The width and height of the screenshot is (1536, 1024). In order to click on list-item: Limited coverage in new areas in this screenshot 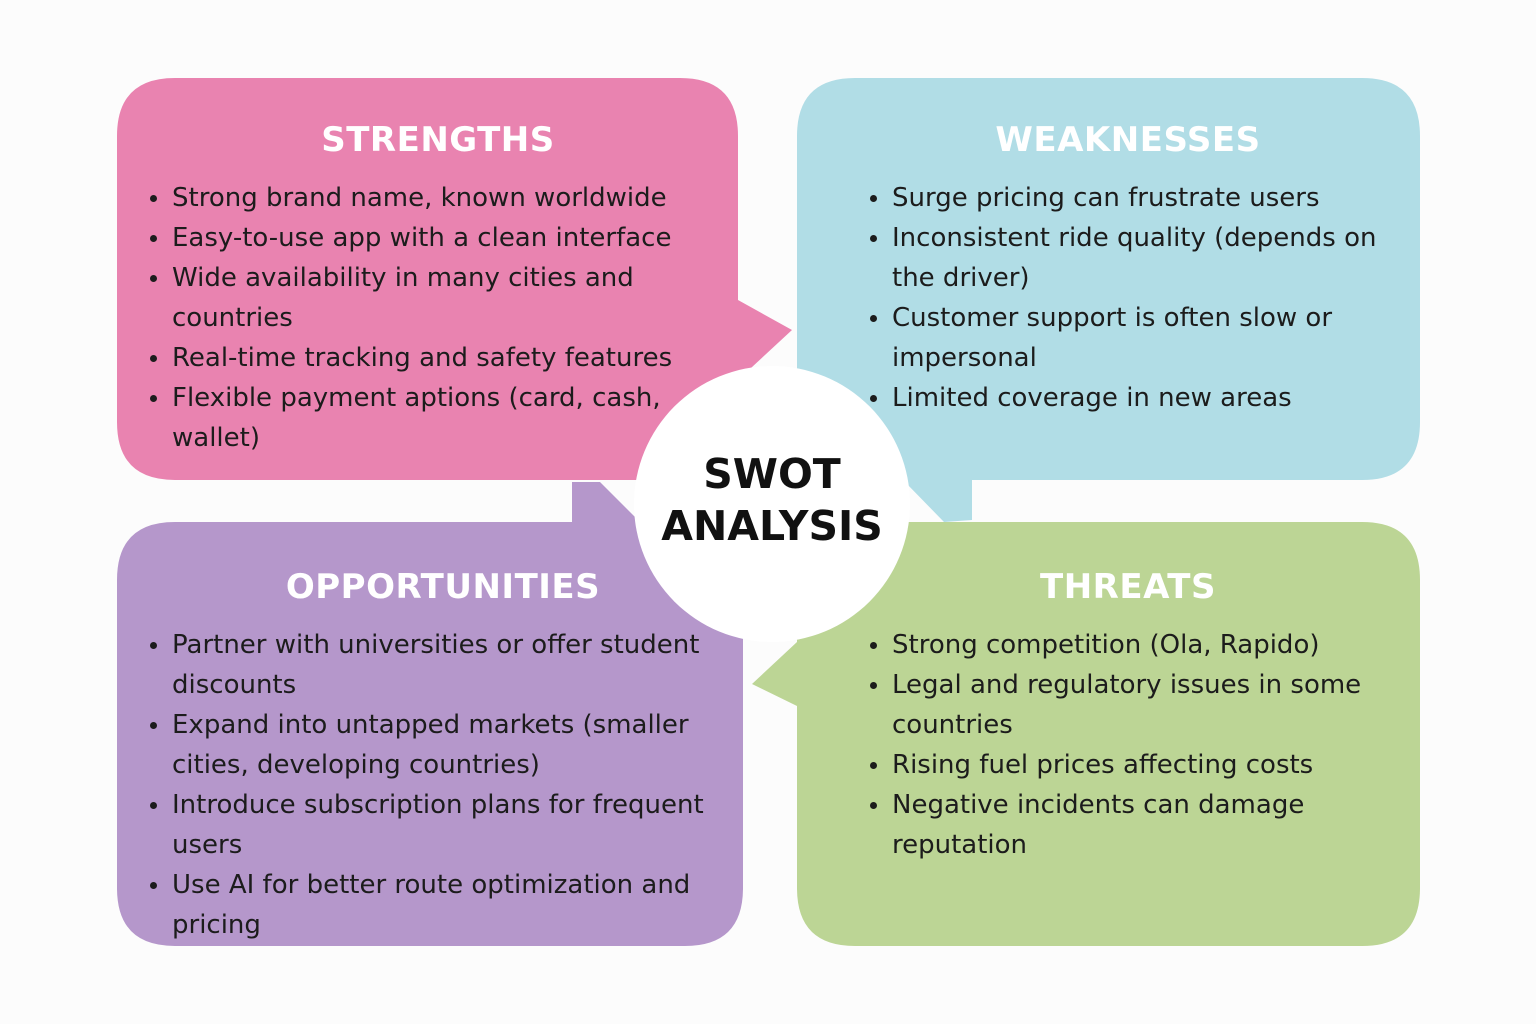, I will do `click(1128, 398)`.